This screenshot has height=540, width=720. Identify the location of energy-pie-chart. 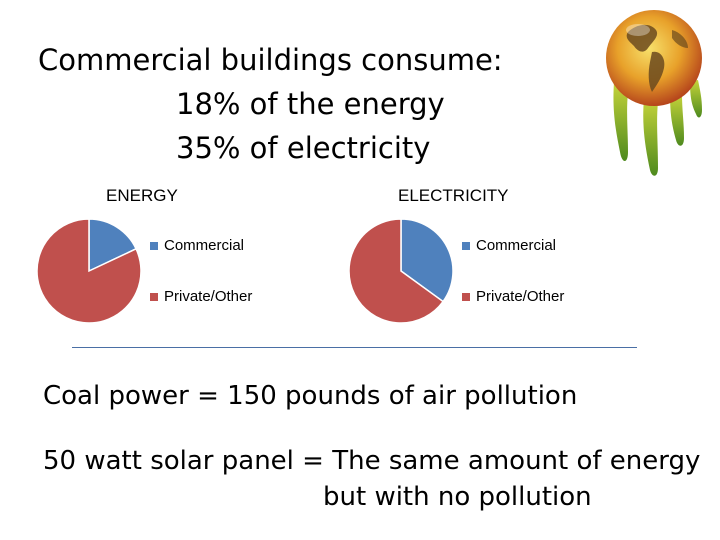
(89, 271).